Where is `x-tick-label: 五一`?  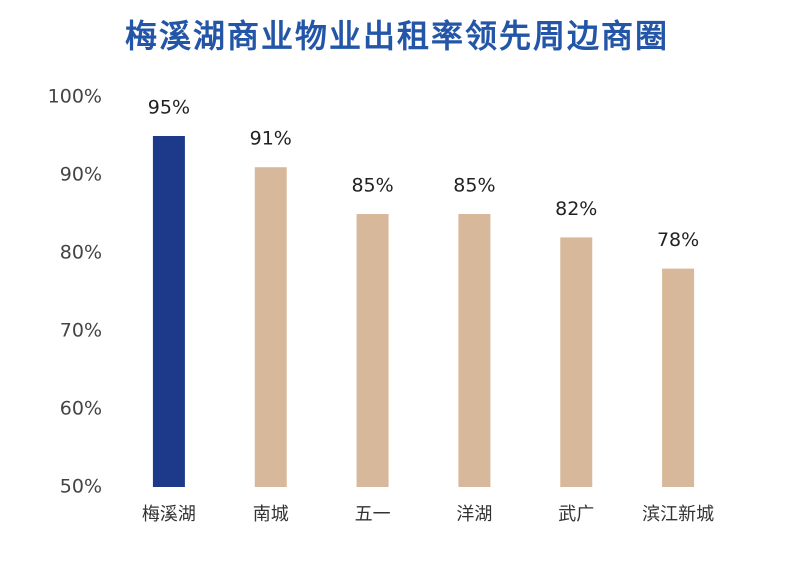
x-tick-label: 五一 is located at coordinates (373, 514).